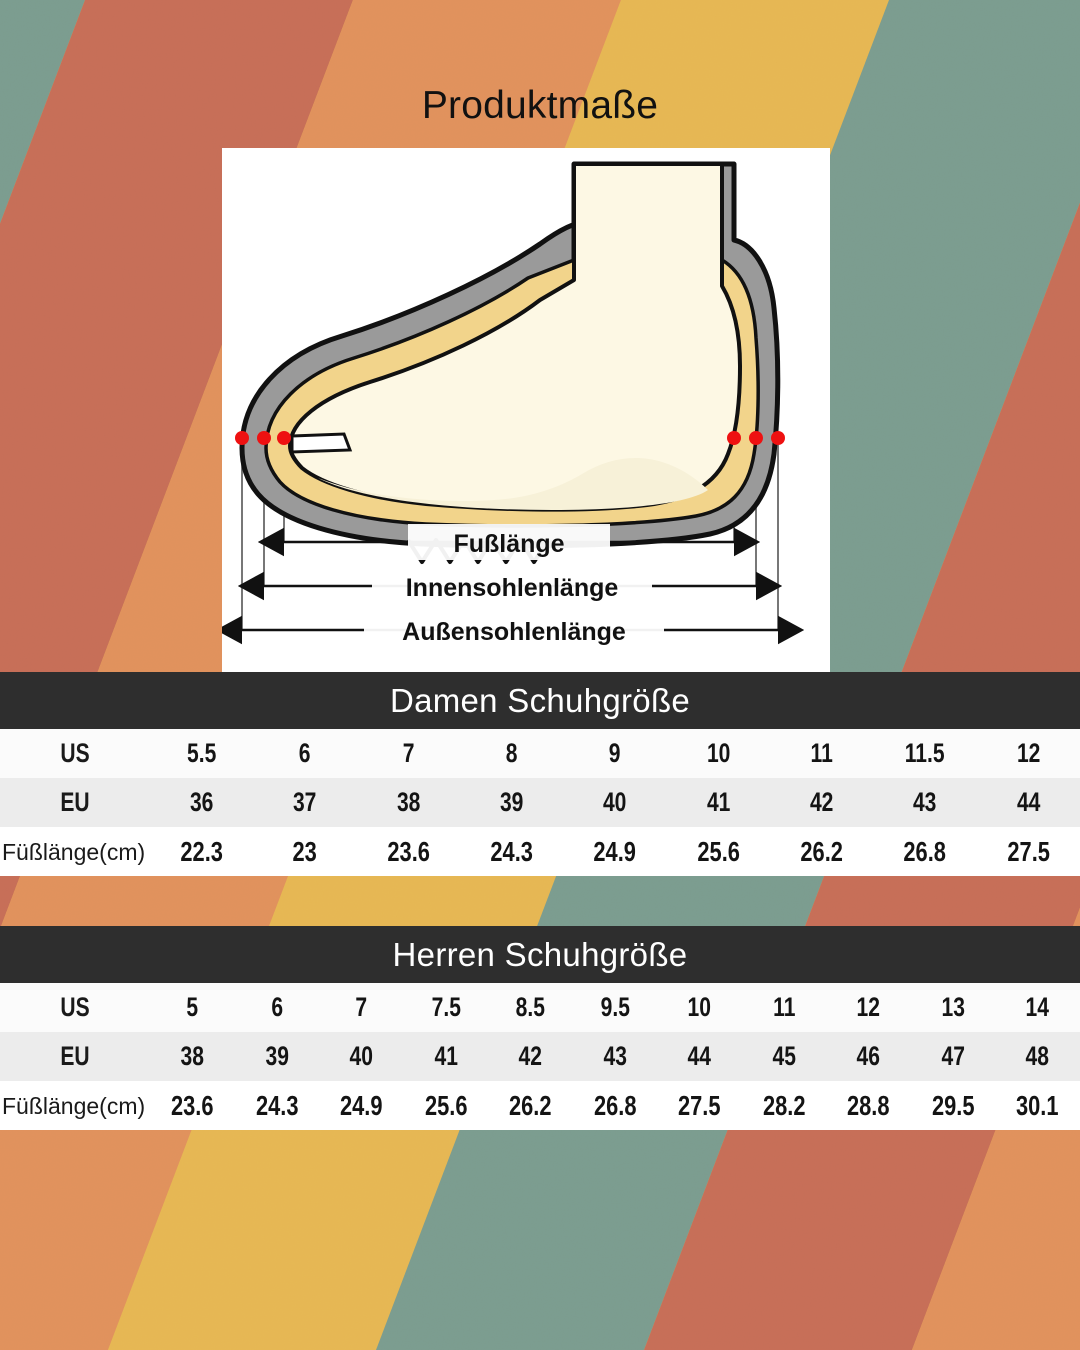  Describe the element at coordinates (868, 1056) in the screenshot. I see `table-cell: 46` at that location.